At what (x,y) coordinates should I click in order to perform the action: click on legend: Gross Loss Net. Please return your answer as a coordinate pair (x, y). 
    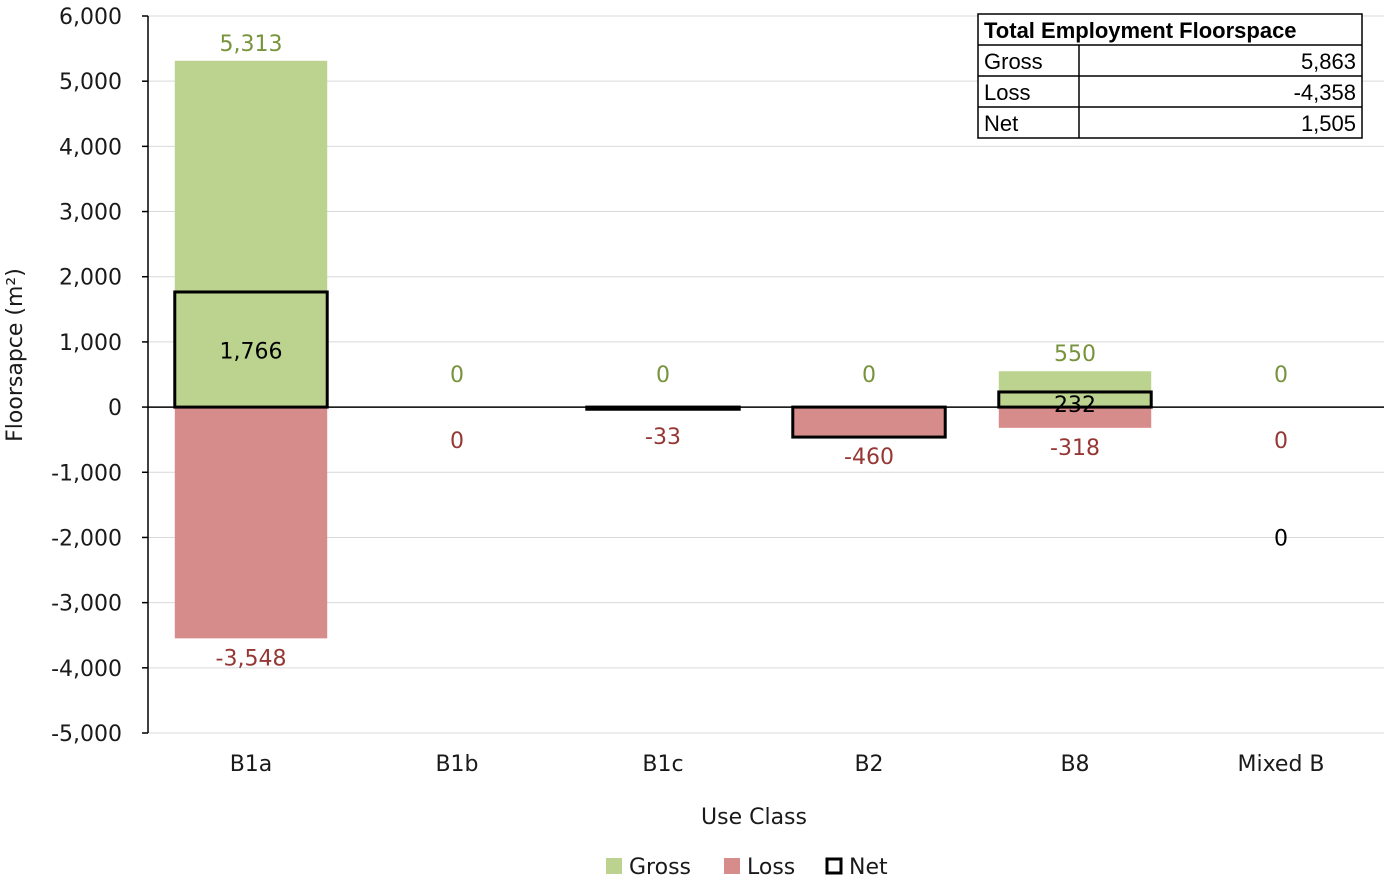
    Looking at the image, I should click on (747, 867).